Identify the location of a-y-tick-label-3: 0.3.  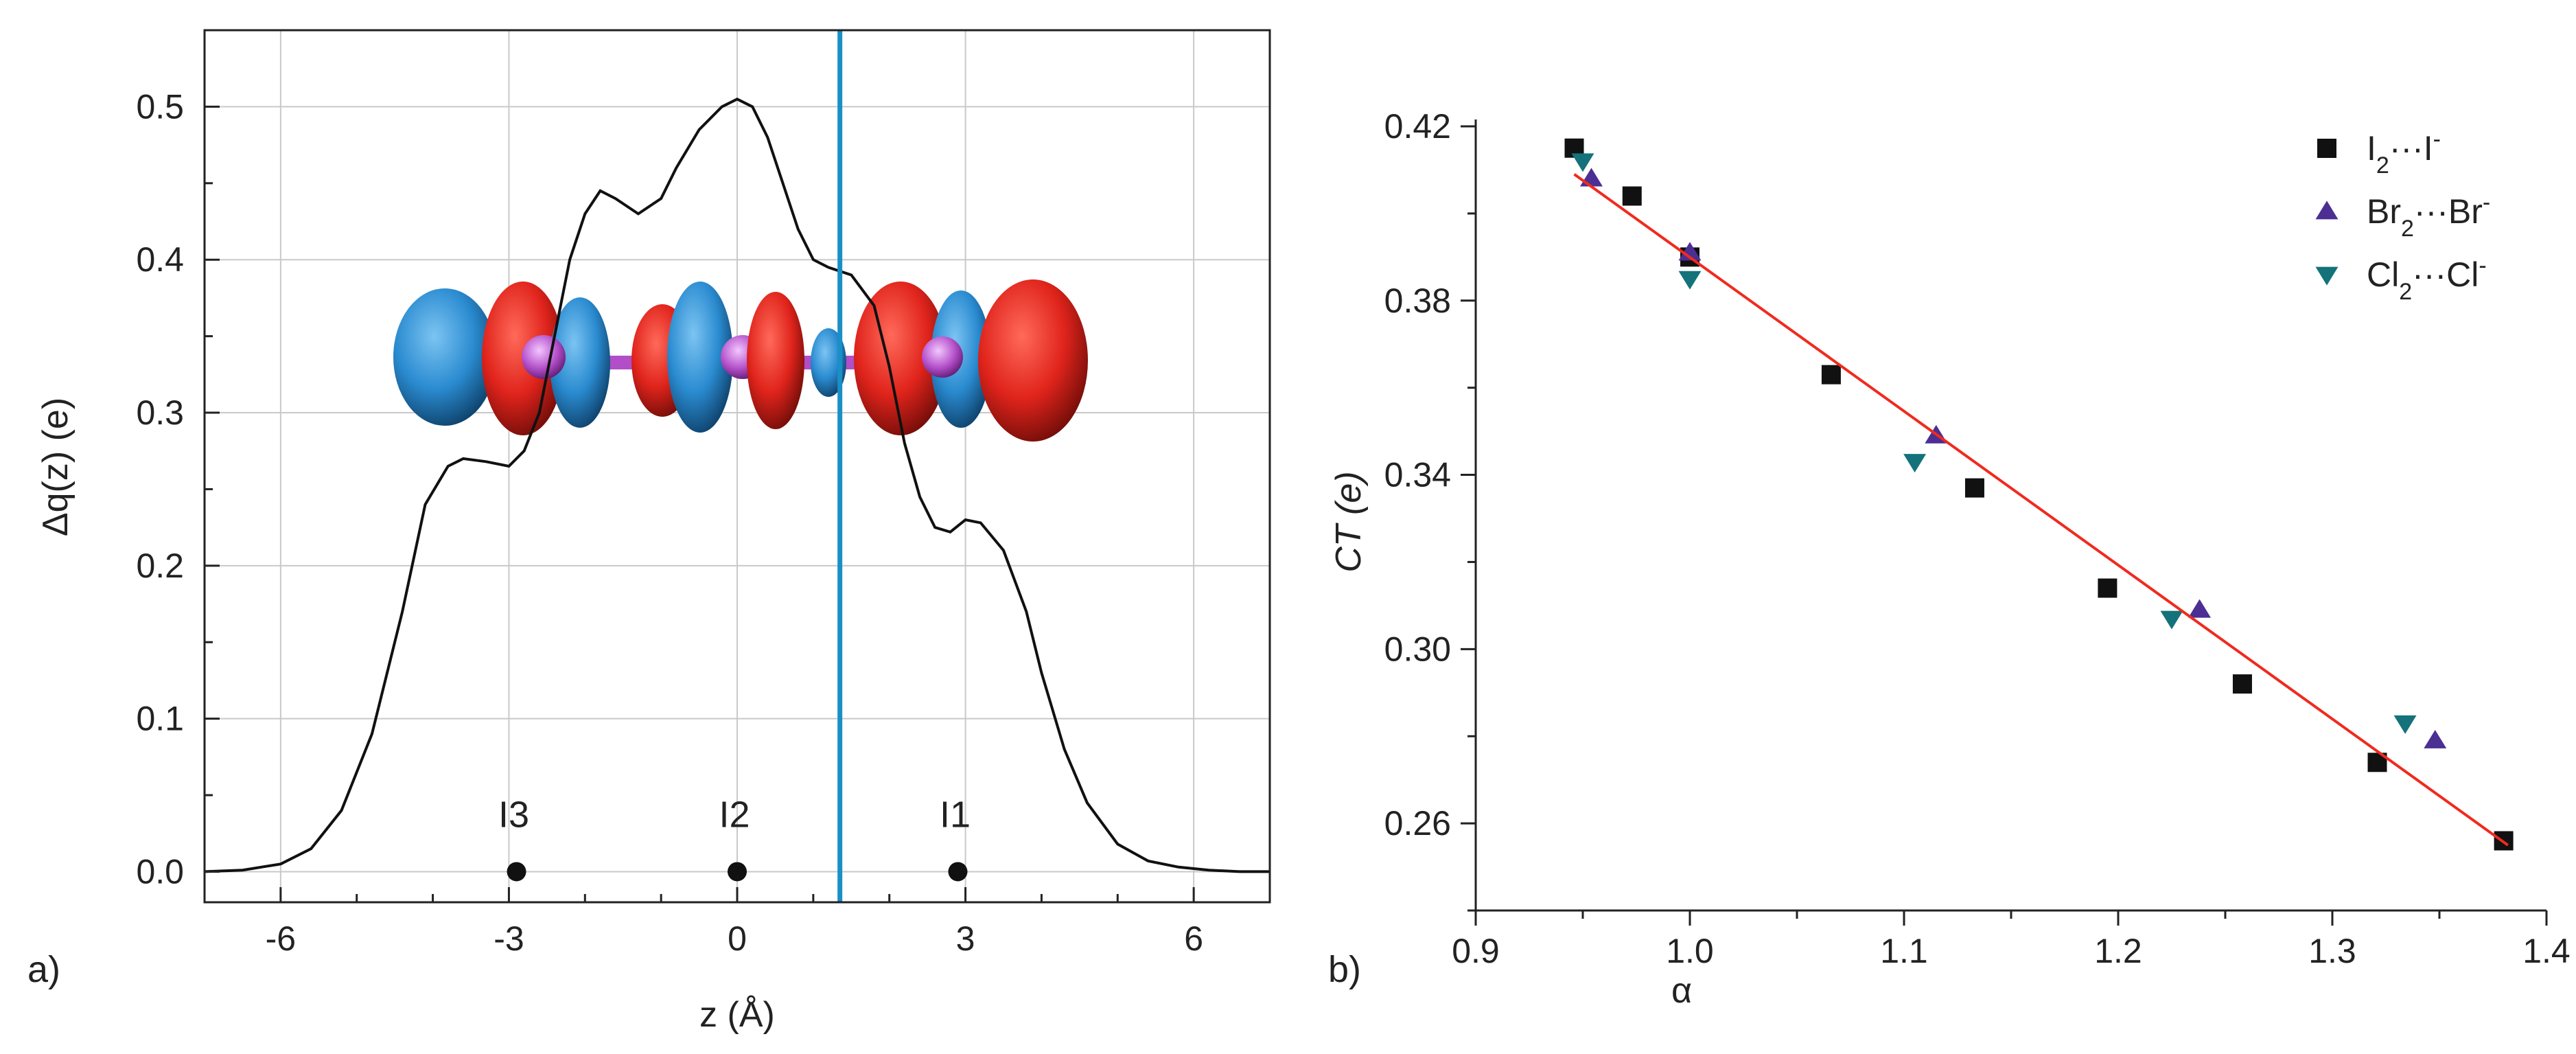
(160, 412).